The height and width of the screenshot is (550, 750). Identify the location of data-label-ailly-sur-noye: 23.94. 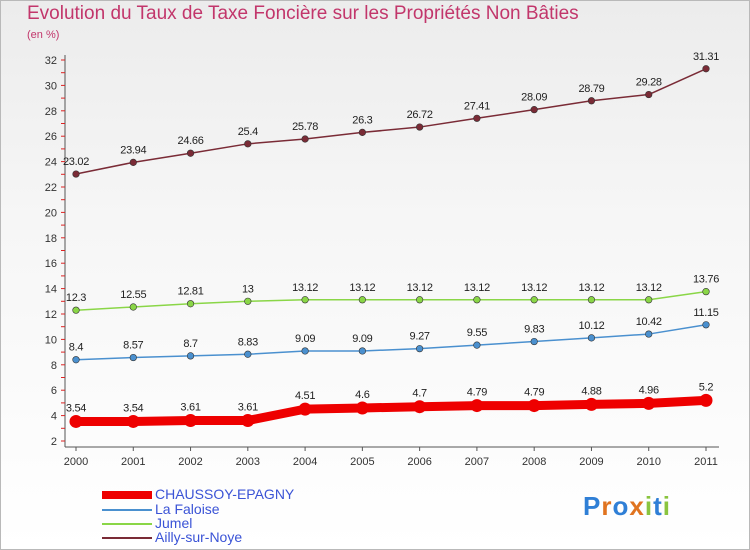
(133, 150).